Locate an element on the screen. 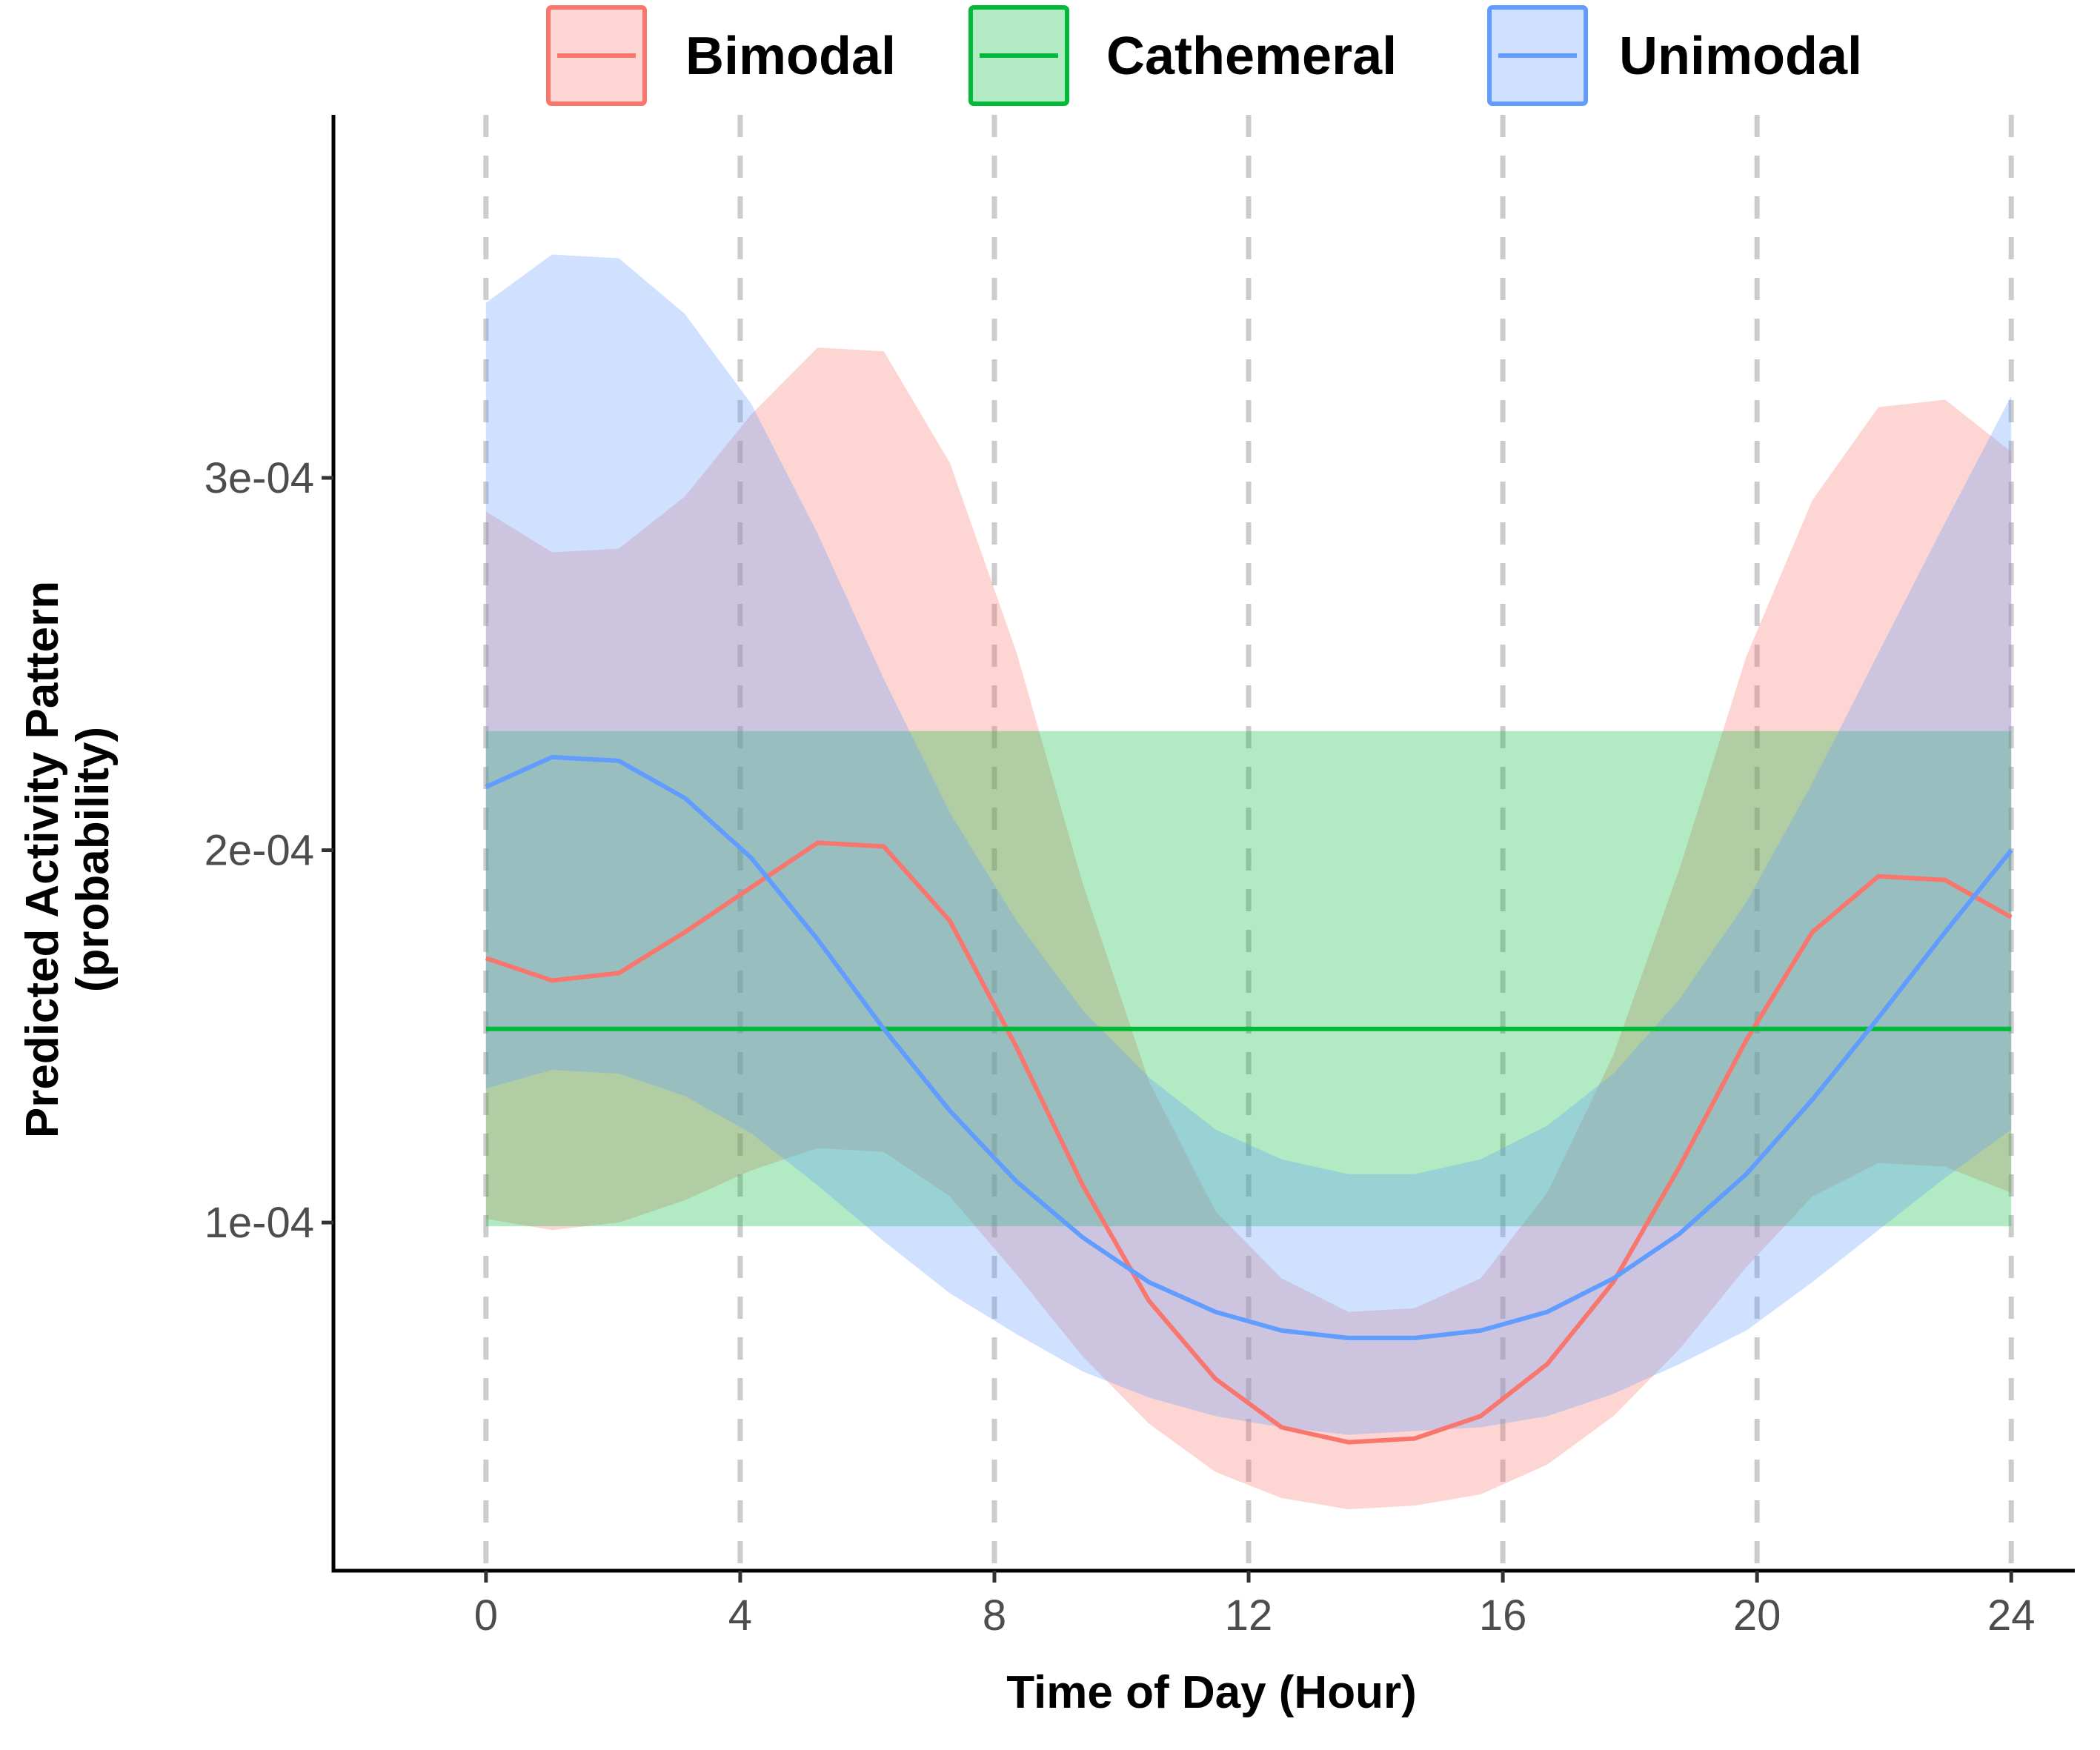 The image size is (2100, 1750). x-tick-label: 20 is located at coordinates (1757, 1615).